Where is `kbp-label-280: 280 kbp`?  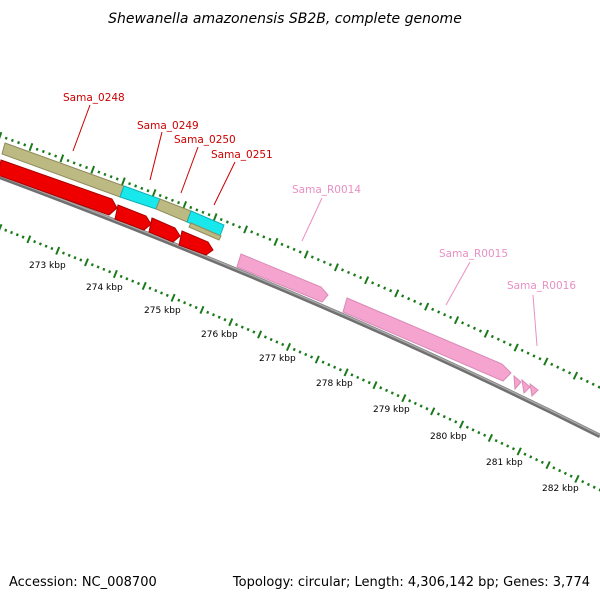 kbp-label-280: 280 kbp is located at coordinates (448, 437).